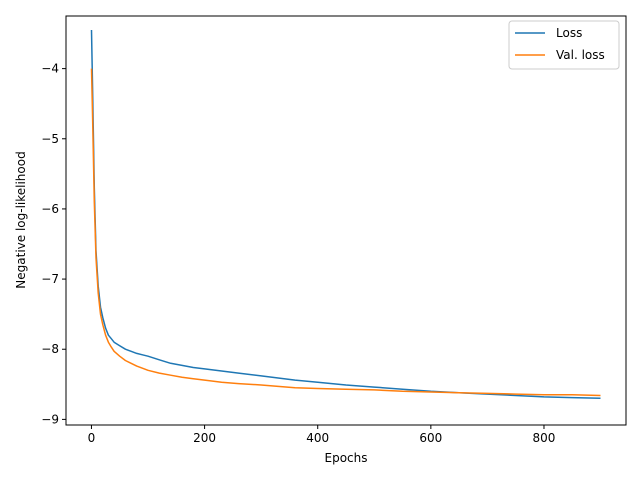 The width and height of the screenshot is (640, 485). What do you see at coordinates (346, 458) in the screenshot?
I see `x-axis-label: Epochs` at bounding box center [346, 458].